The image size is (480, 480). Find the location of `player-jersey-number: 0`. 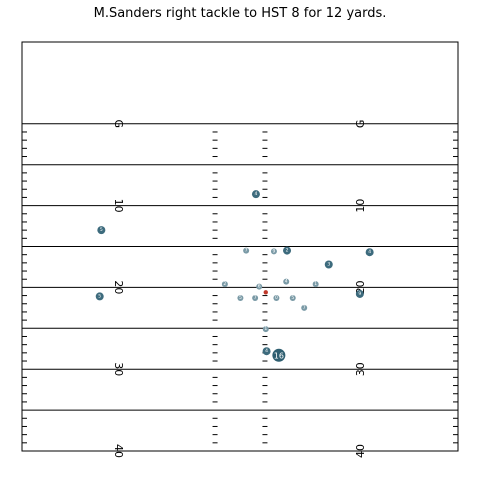

player-jersey-number: 0 is located at coordinates (276, 298).